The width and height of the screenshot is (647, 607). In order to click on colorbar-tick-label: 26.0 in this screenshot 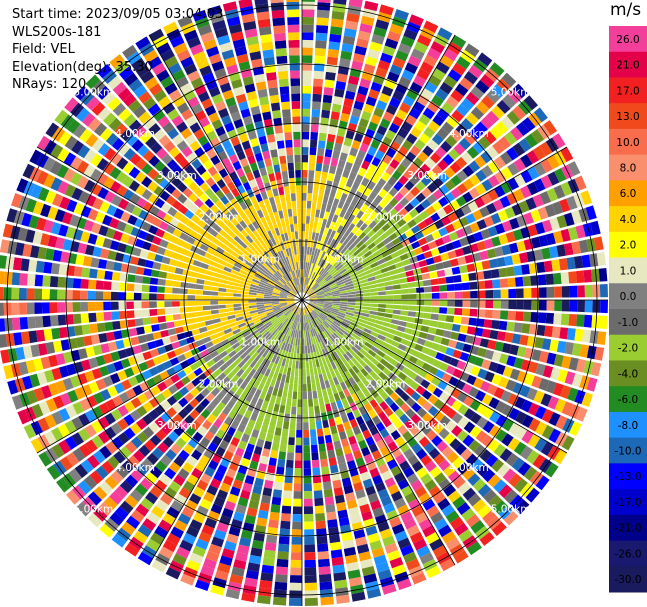, I will do `click(627, 40)`.